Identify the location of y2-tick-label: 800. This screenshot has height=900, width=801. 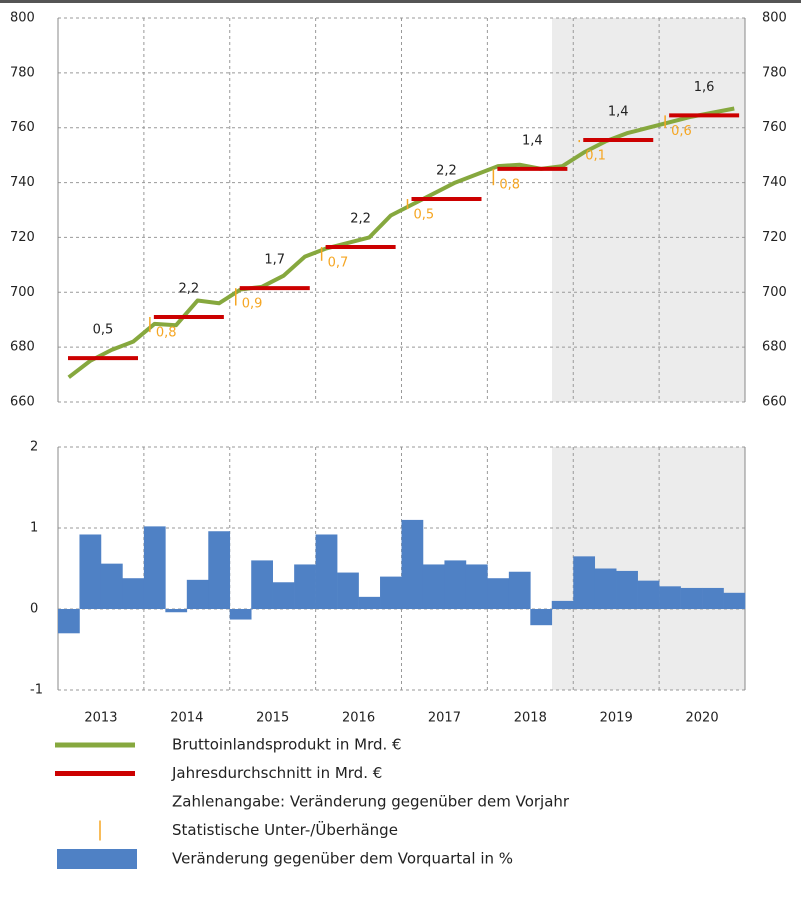
(774, 18).